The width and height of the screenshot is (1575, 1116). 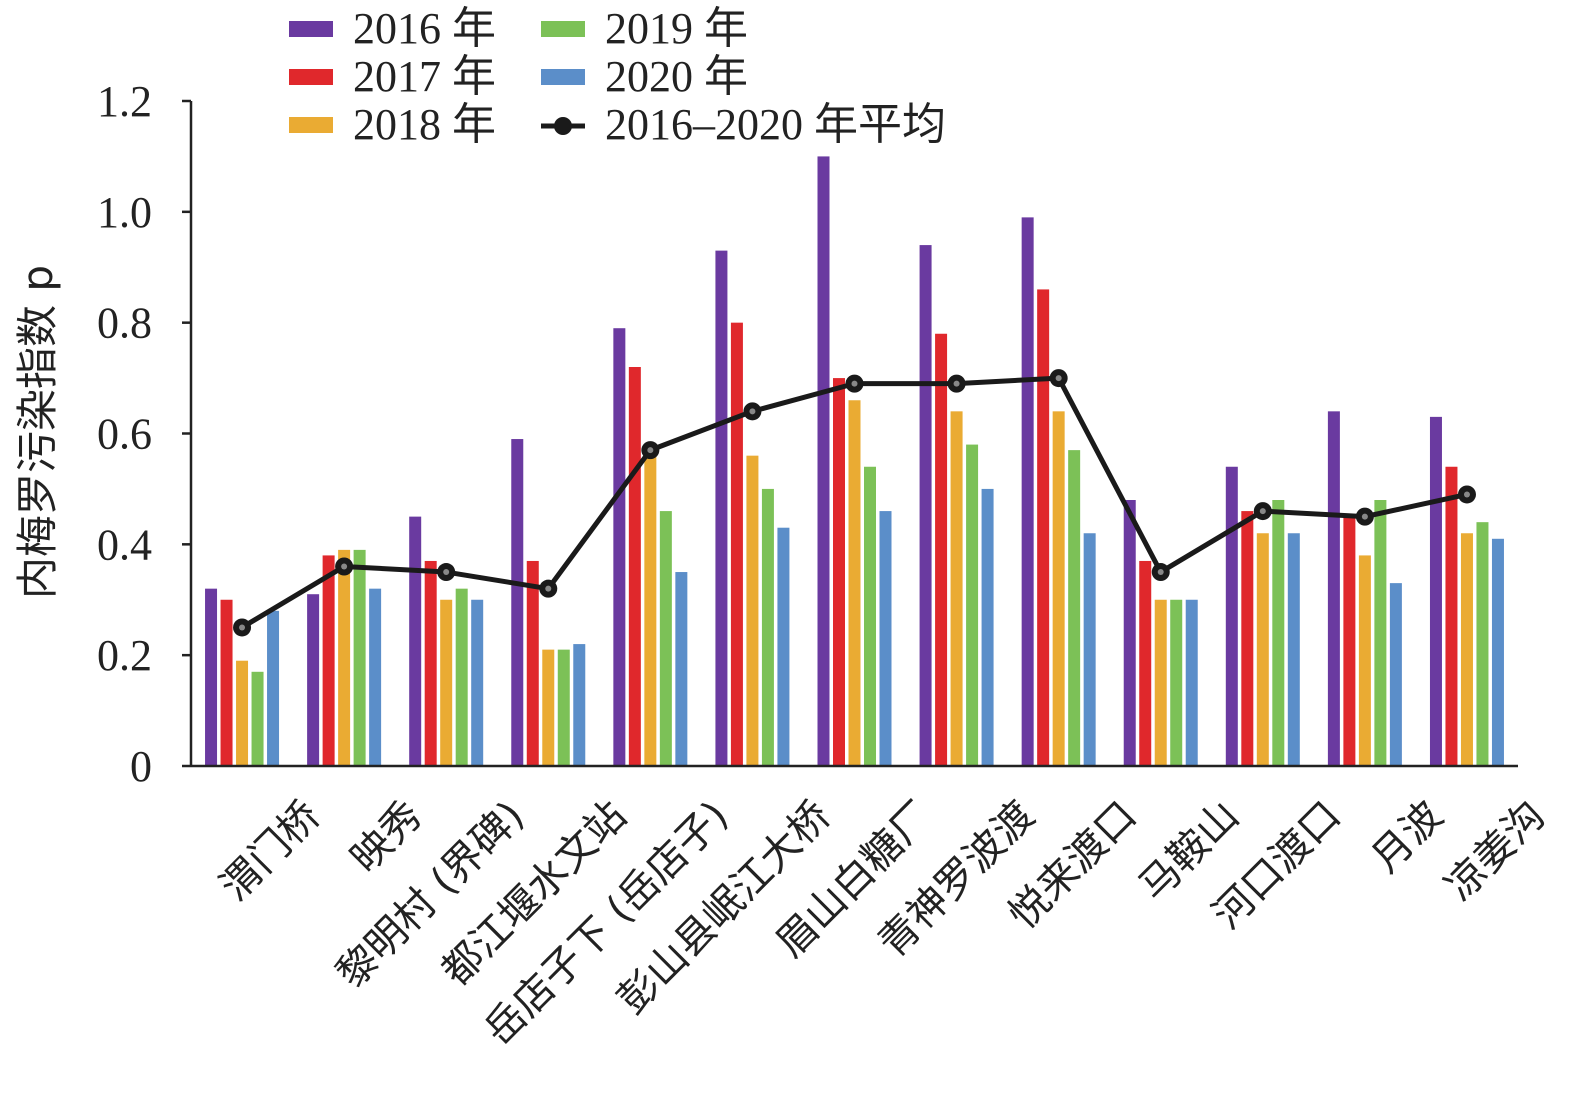 I want to click on x-category-label: 月波, so click(x=1407, y=837).